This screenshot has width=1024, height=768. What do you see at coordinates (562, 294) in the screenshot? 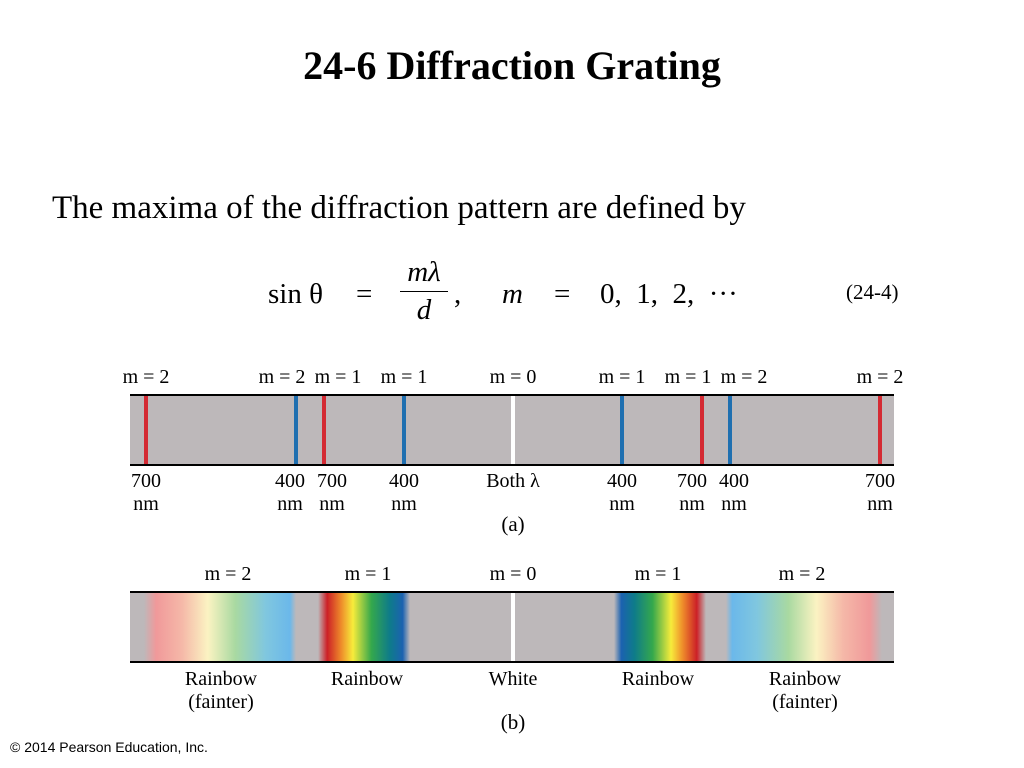
I see `equation-equals-2: =` at bounding box center [562, 294].